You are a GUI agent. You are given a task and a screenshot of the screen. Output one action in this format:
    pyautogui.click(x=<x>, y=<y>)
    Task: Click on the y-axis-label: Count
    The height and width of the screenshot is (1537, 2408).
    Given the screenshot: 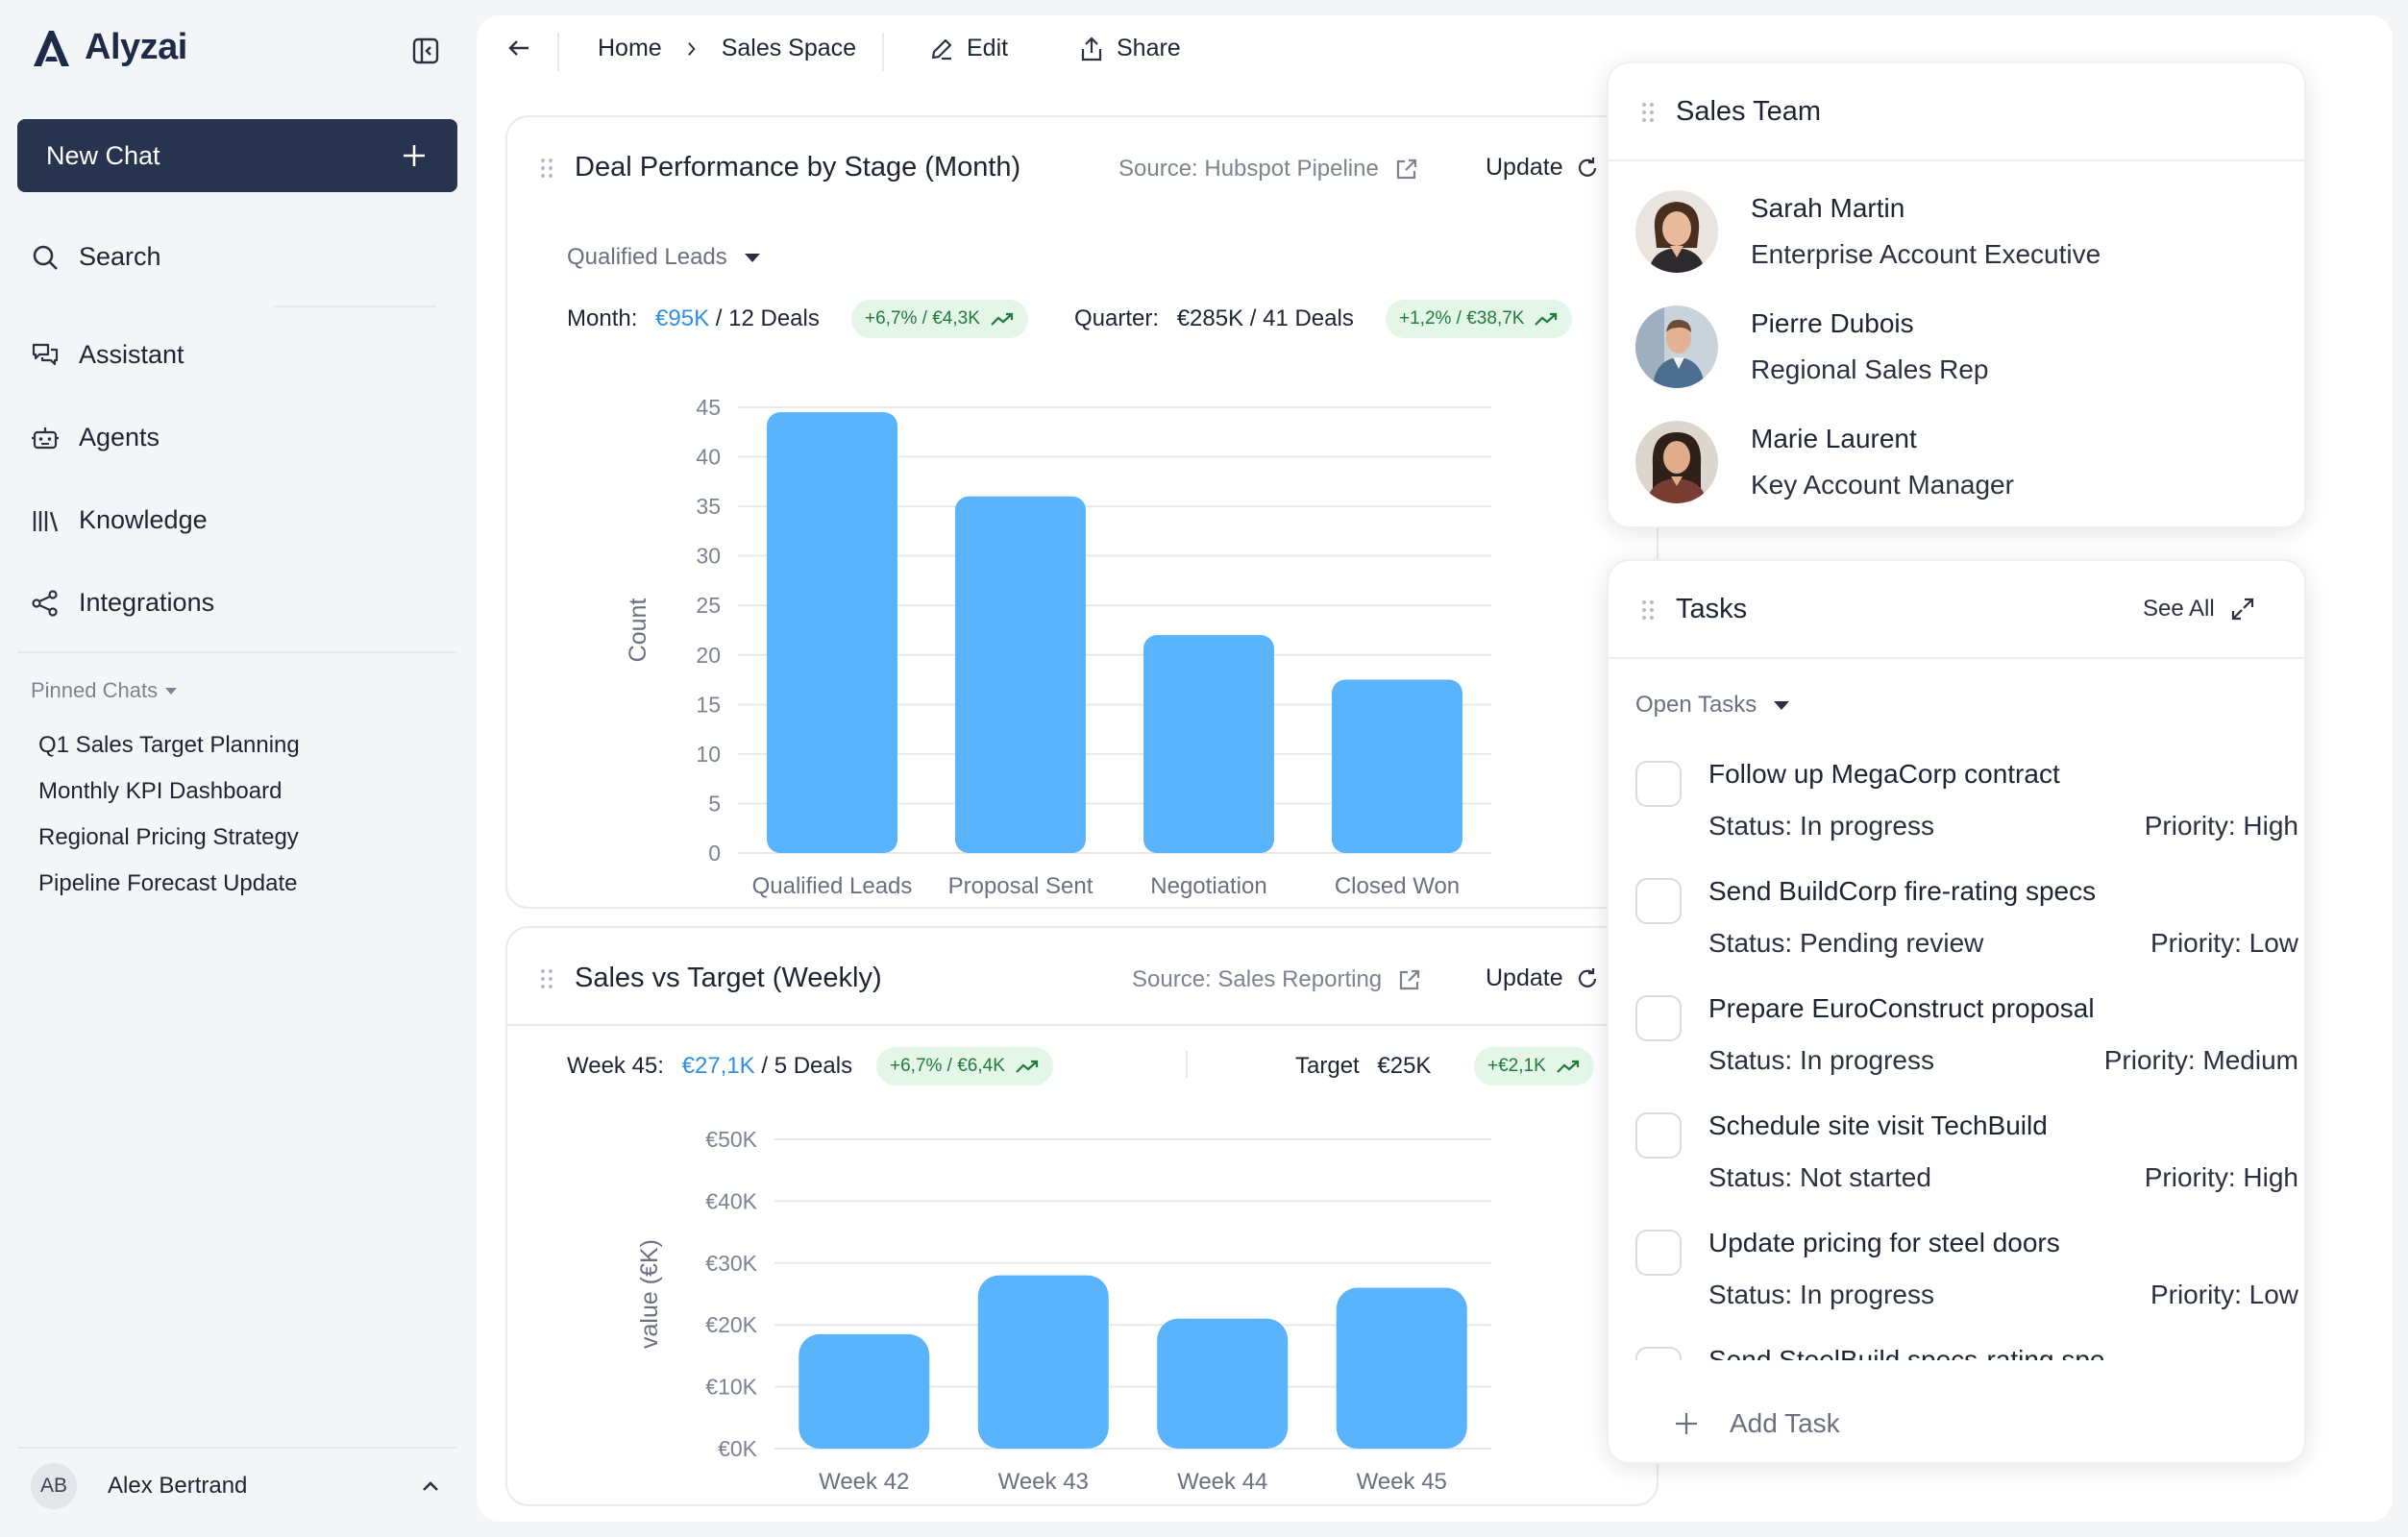 What is the action you would take?
    pyautogui.click(x=638, y=630)
    